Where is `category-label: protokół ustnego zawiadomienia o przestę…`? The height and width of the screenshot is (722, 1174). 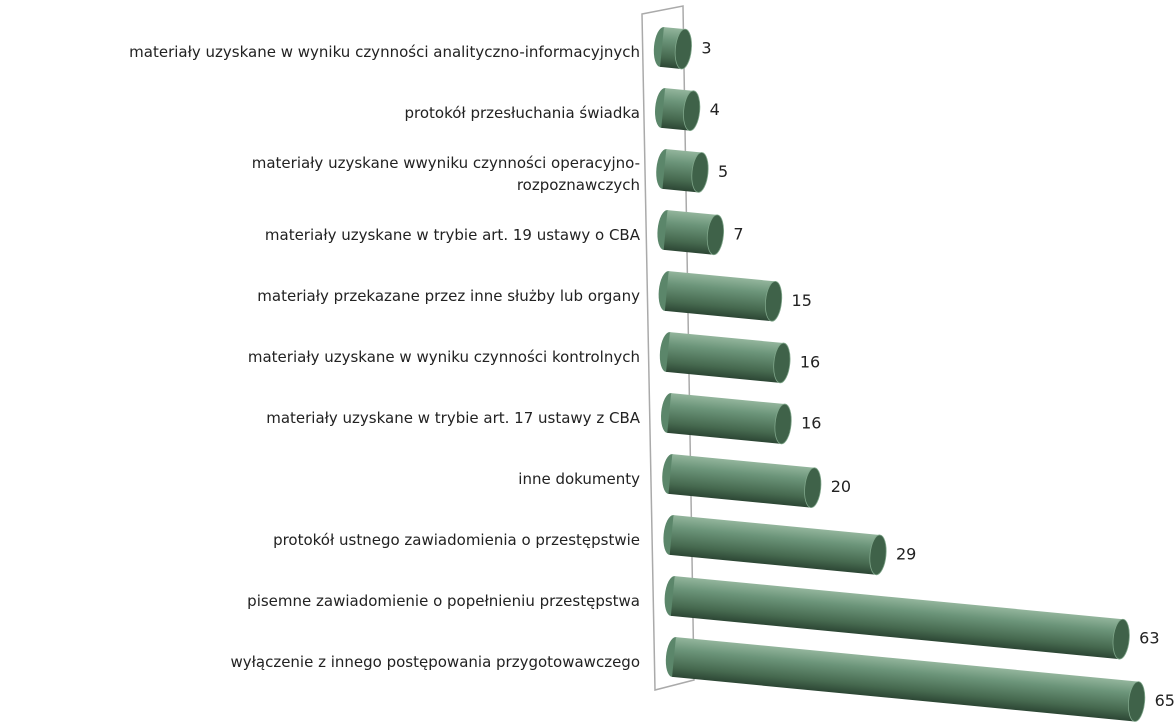 category-label: protokół ustnego zawiadomienia o przestę… is located at coordinates (456, 540).